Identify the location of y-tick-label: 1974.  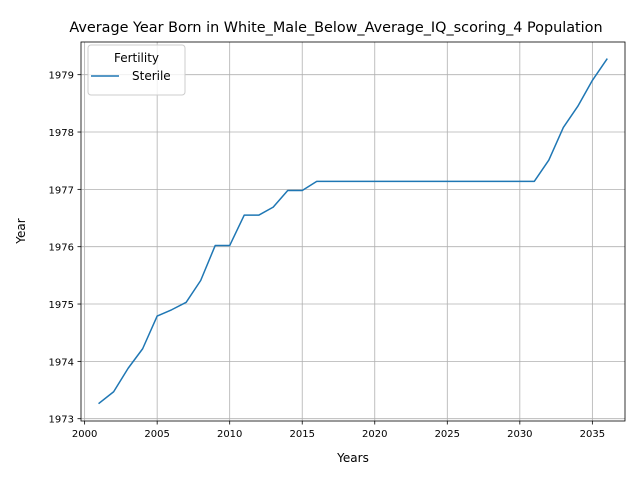
(61, 362).